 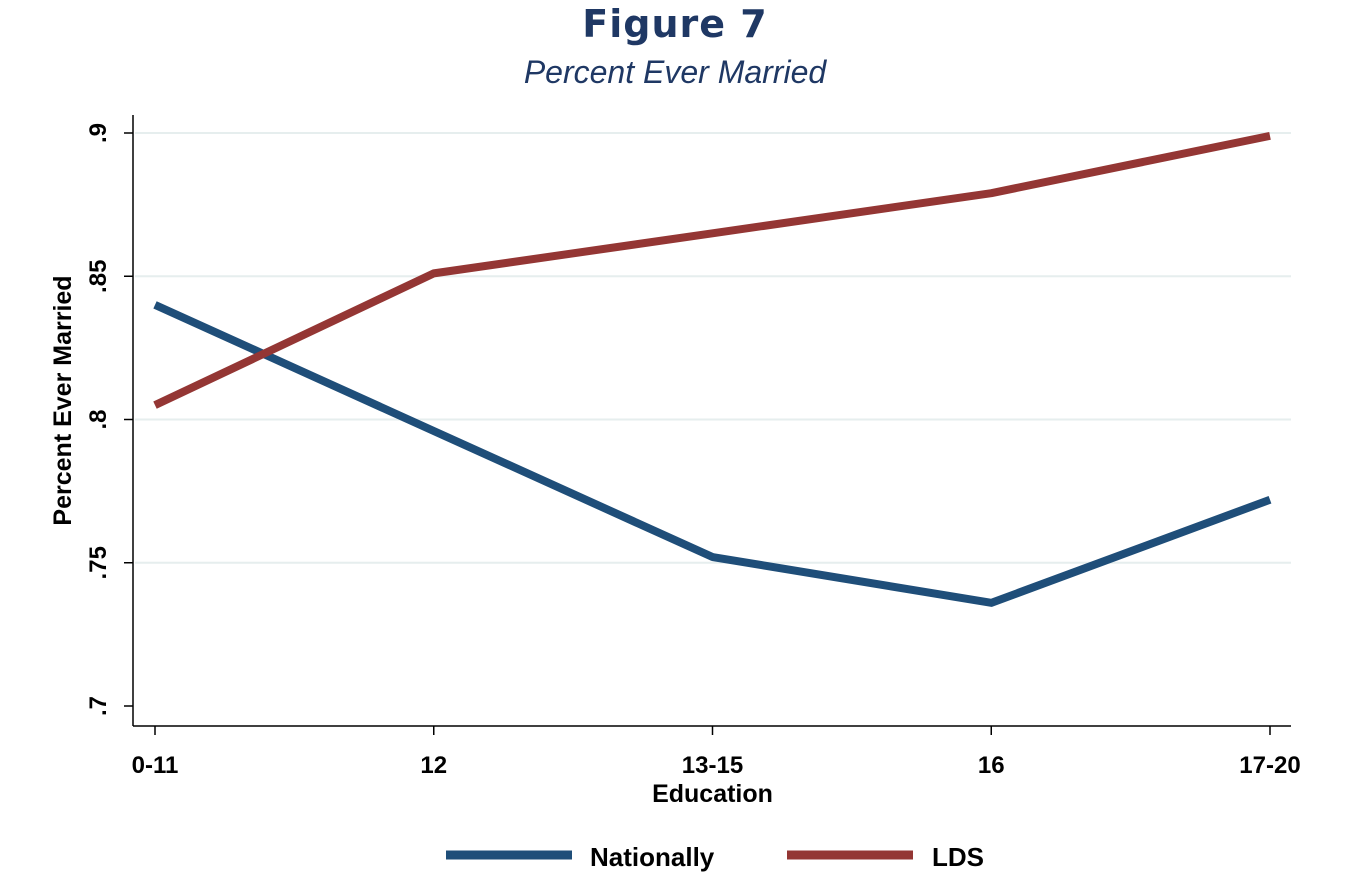 I want to click on x-tick-label: 17-20, so click(x=1269, y=765).